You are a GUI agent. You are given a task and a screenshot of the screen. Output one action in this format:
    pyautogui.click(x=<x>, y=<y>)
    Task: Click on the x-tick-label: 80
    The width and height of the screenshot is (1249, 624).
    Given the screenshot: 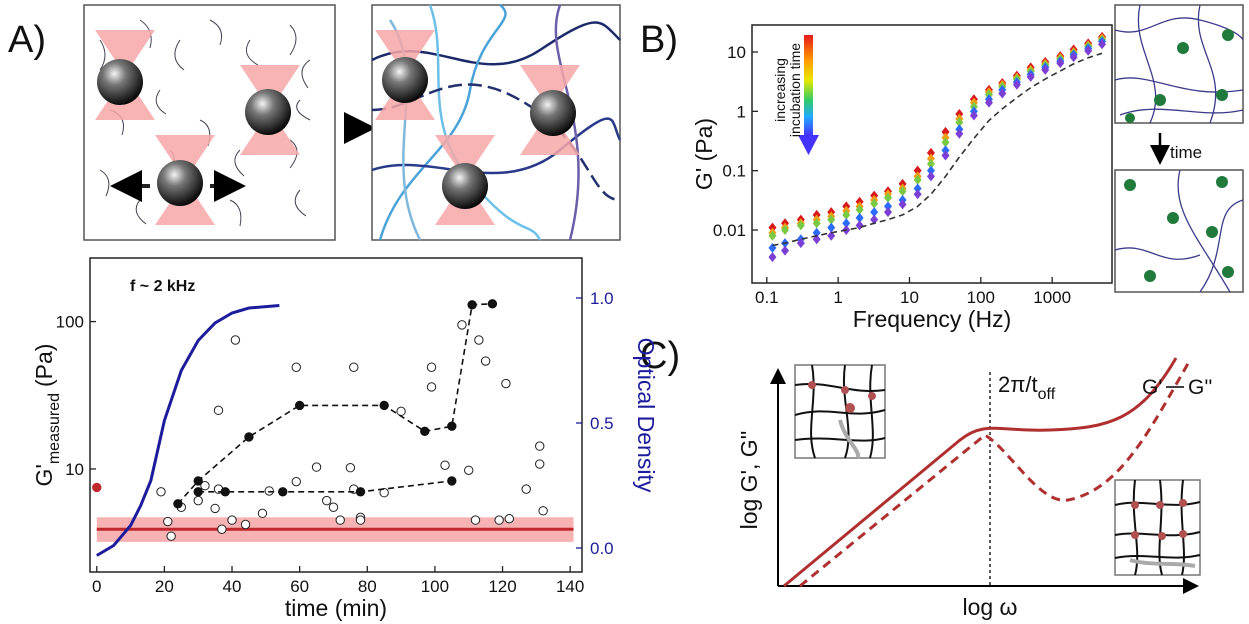 What is the action you would take?
    pyautogui.click(x=367, y=586)
    